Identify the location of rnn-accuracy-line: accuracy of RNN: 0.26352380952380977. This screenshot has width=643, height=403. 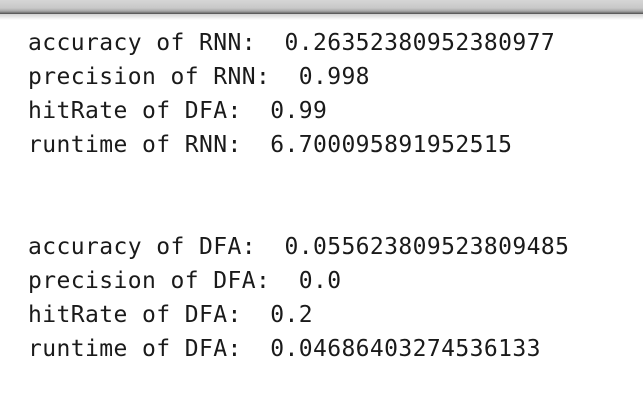
(292, 43).